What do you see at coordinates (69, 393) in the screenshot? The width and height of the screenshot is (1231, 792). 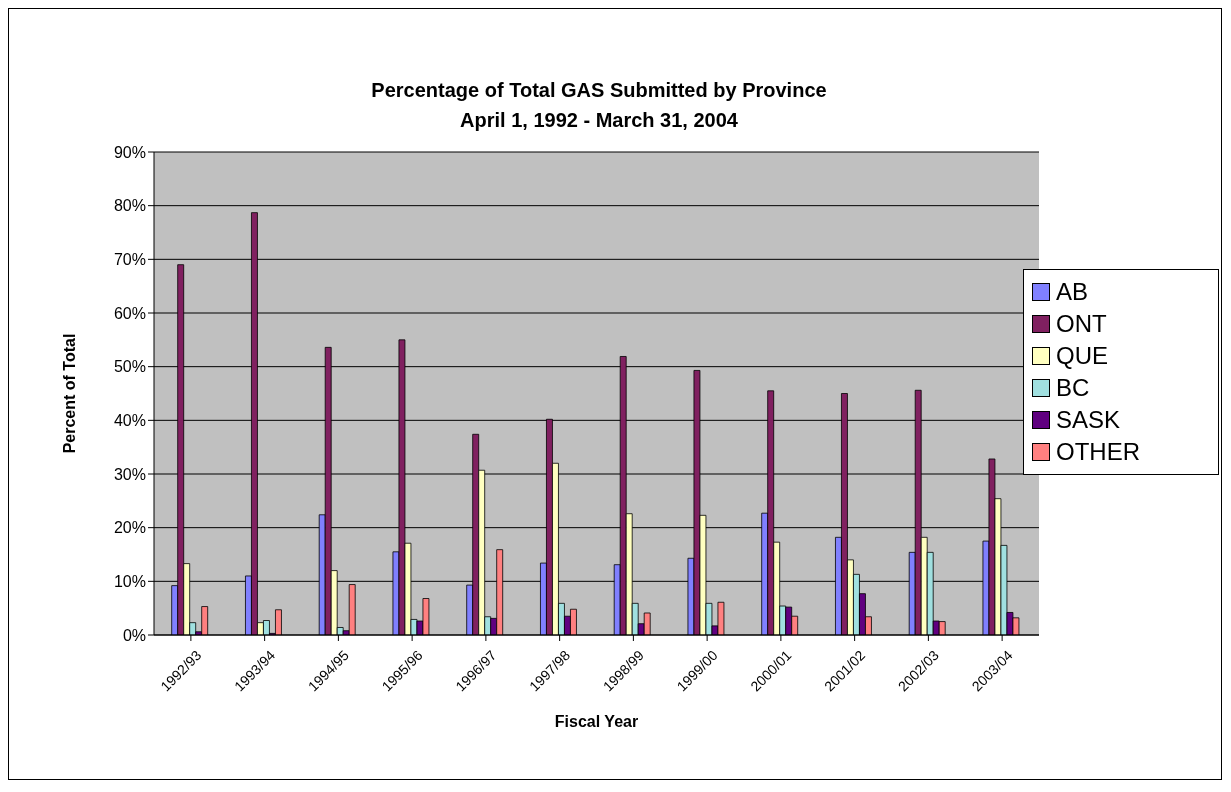 I see `y-axis-title: Percent of Total` at bounding box center [69, 393].